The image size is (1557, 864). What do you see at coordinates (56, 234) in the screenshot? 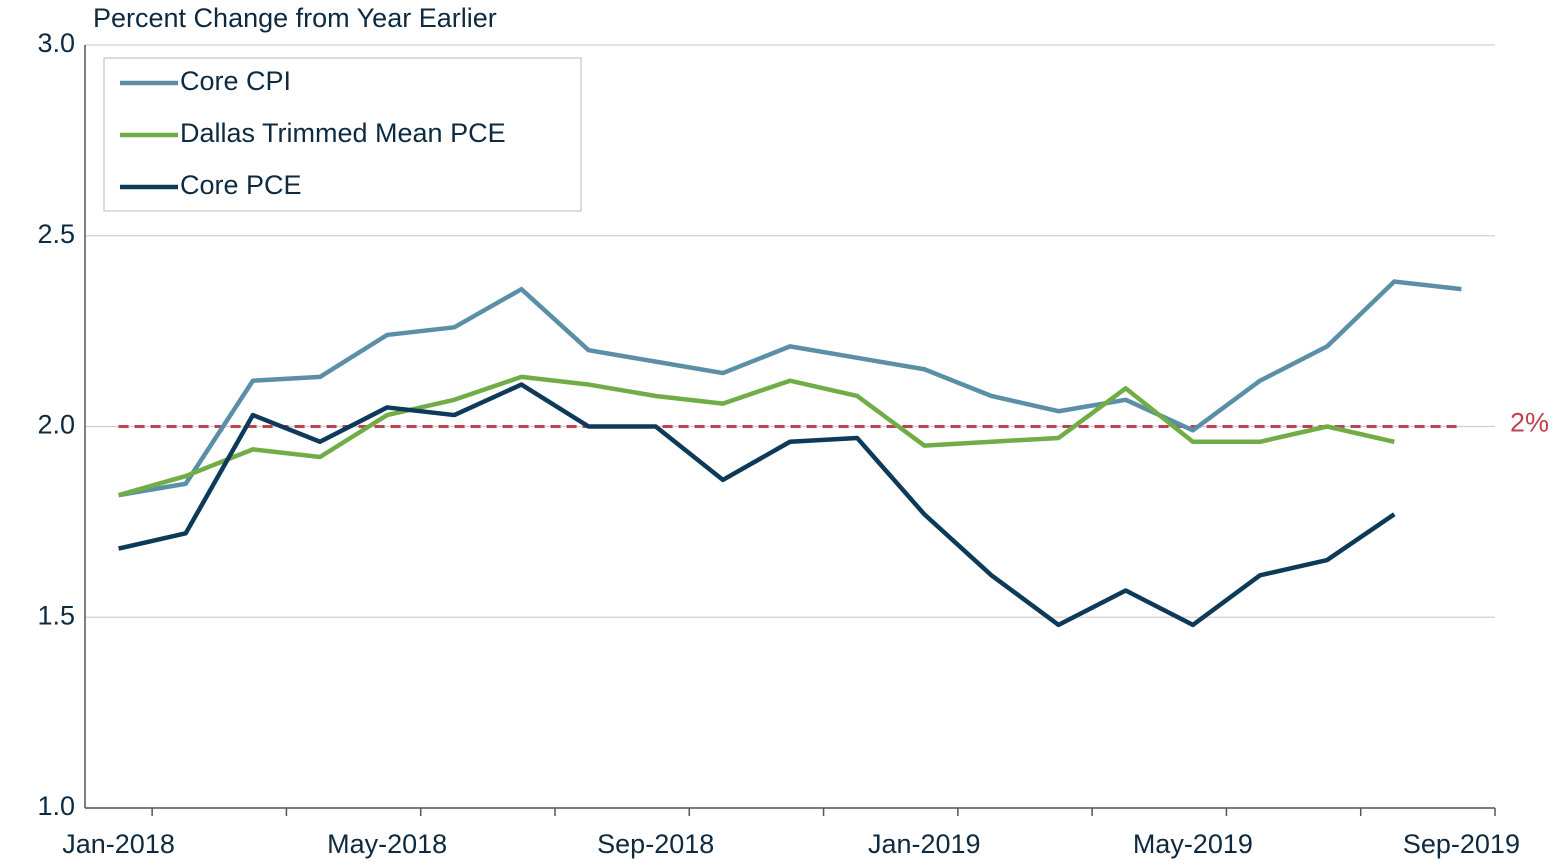
I see `y-tick-label: 2.5` at bounding box center [56, 234].